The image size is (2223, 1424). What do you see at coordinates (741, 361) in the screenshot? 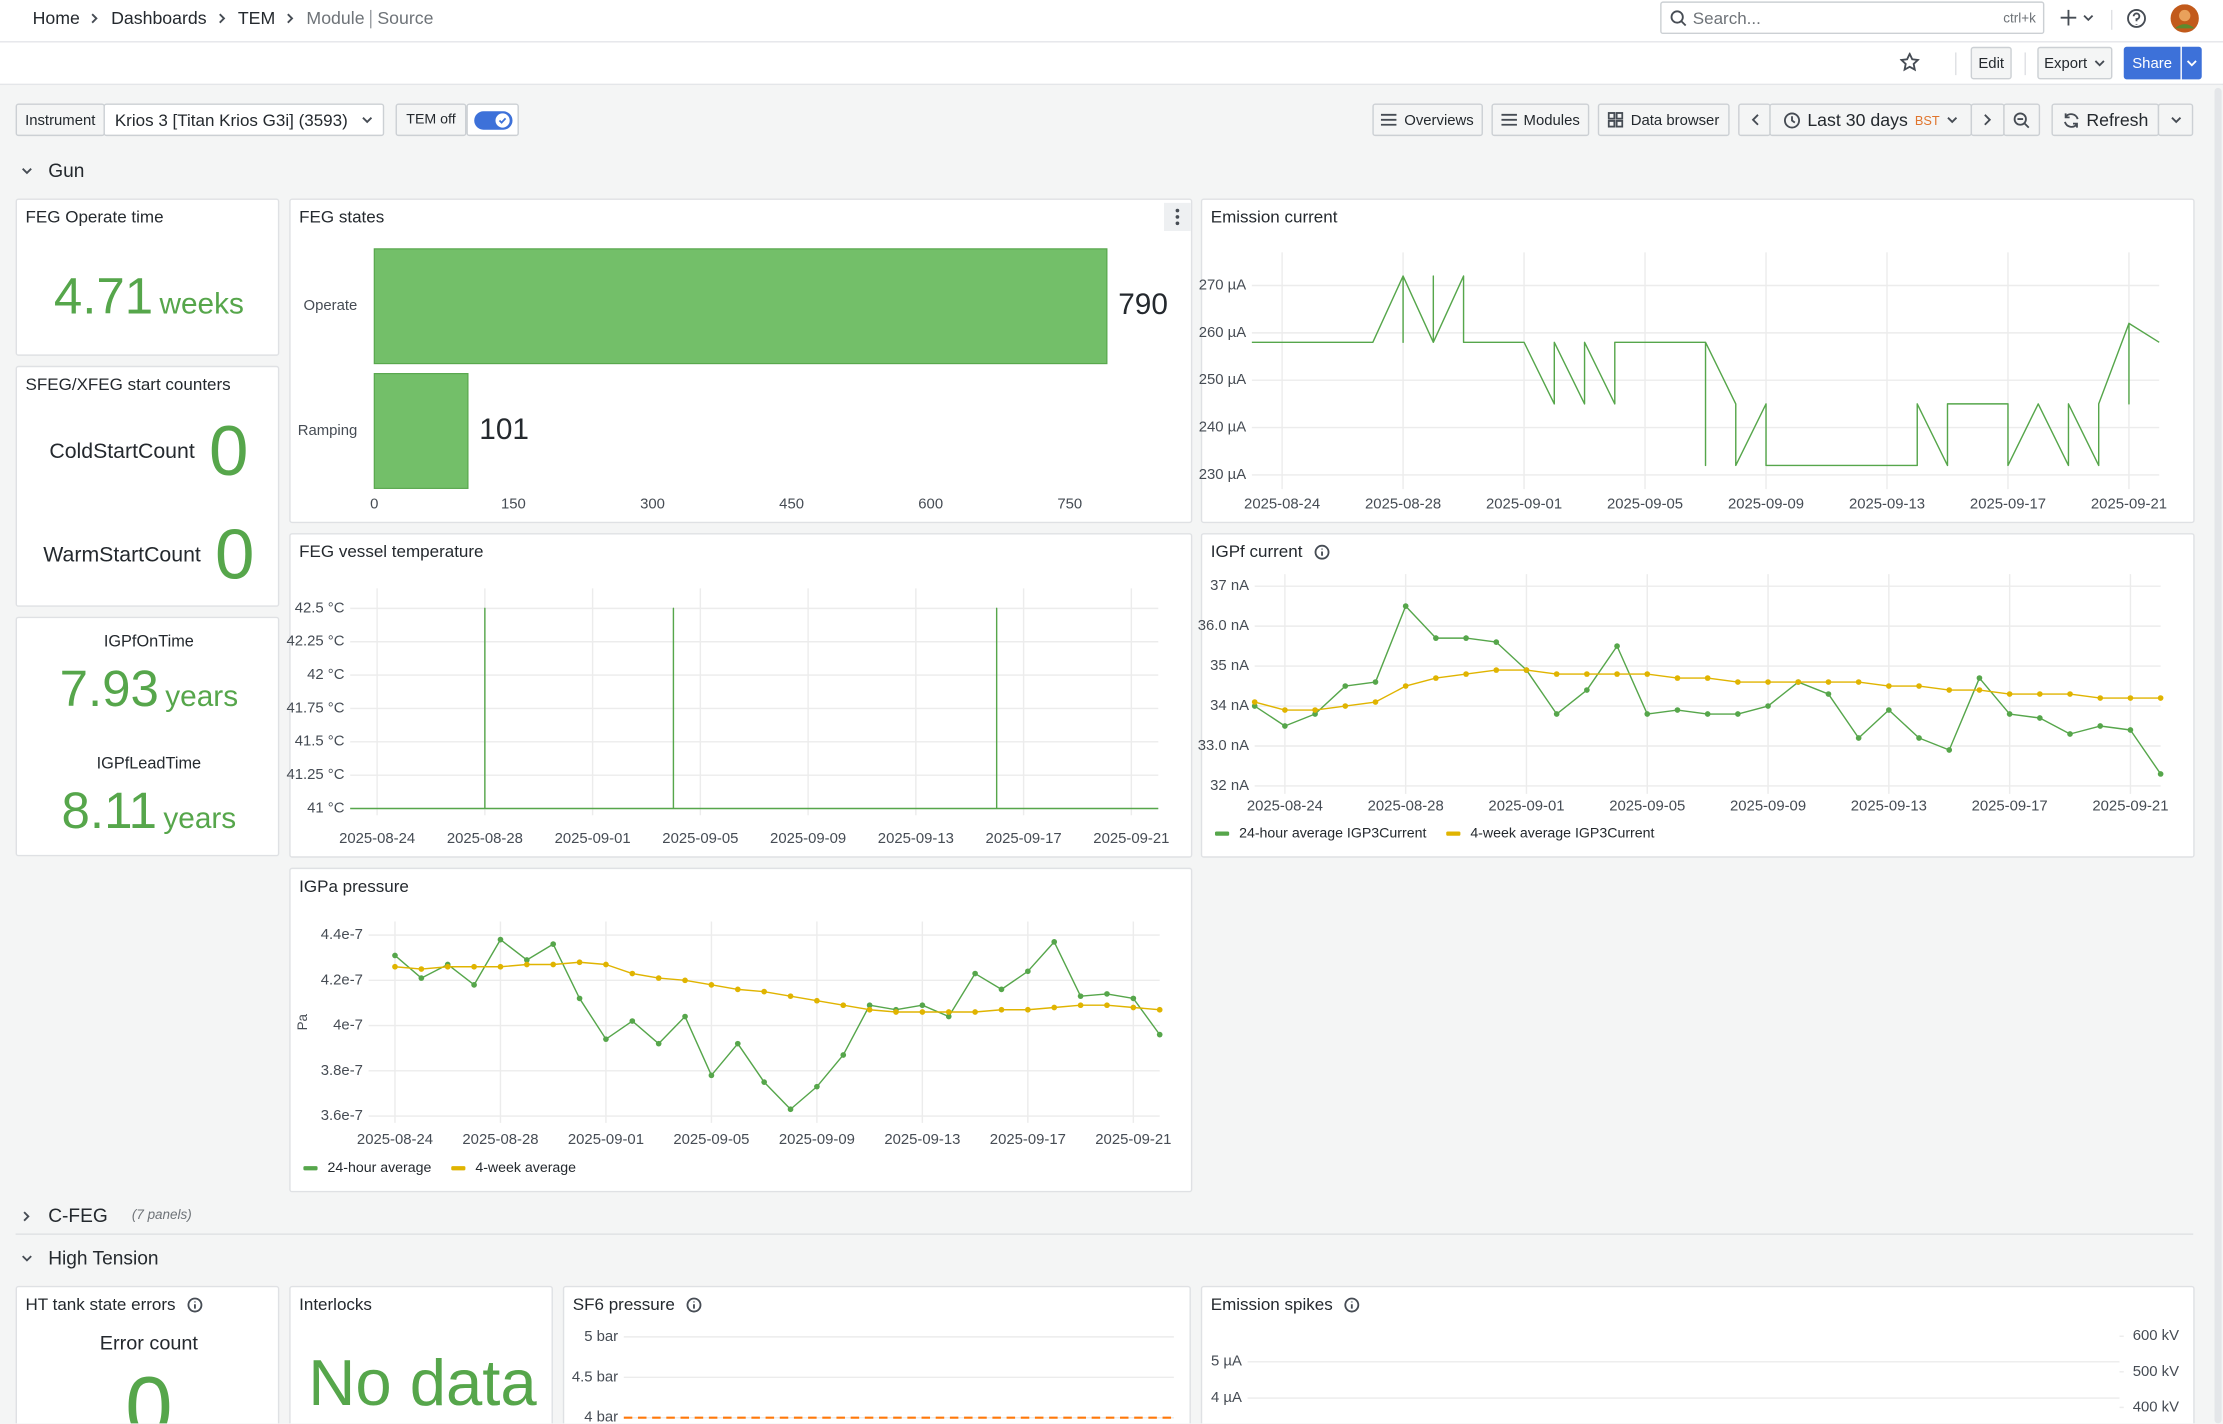
I see `chart-panel: FEG states` at bounding box center [741, 361].